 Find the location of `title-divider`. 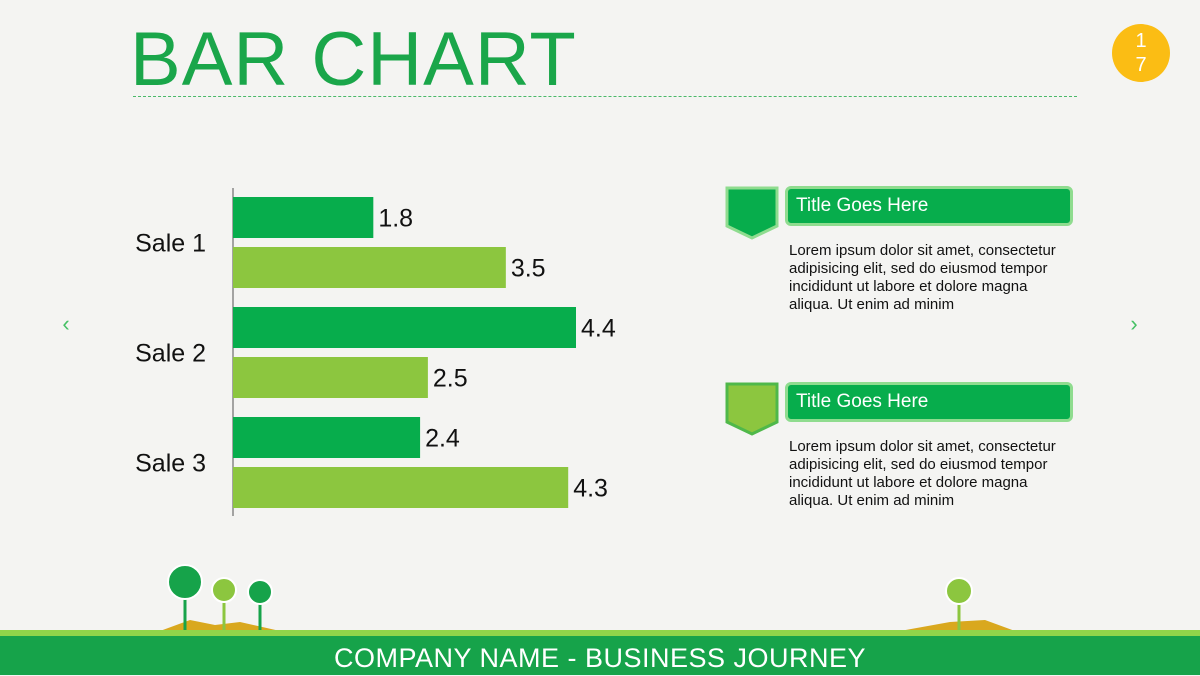

title-divider is located at coordinates (605, 96).